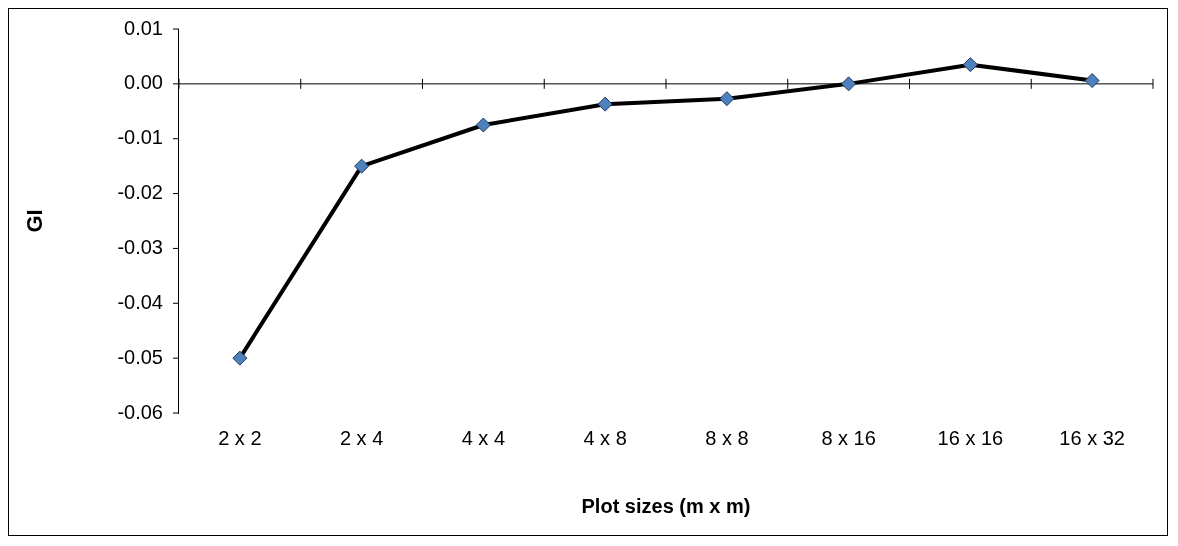 The image size is (1178, 546). Describe the element at coordinates (605, 437) in the screenshot. I see `x-tick-label: 4 x 8` at that location.